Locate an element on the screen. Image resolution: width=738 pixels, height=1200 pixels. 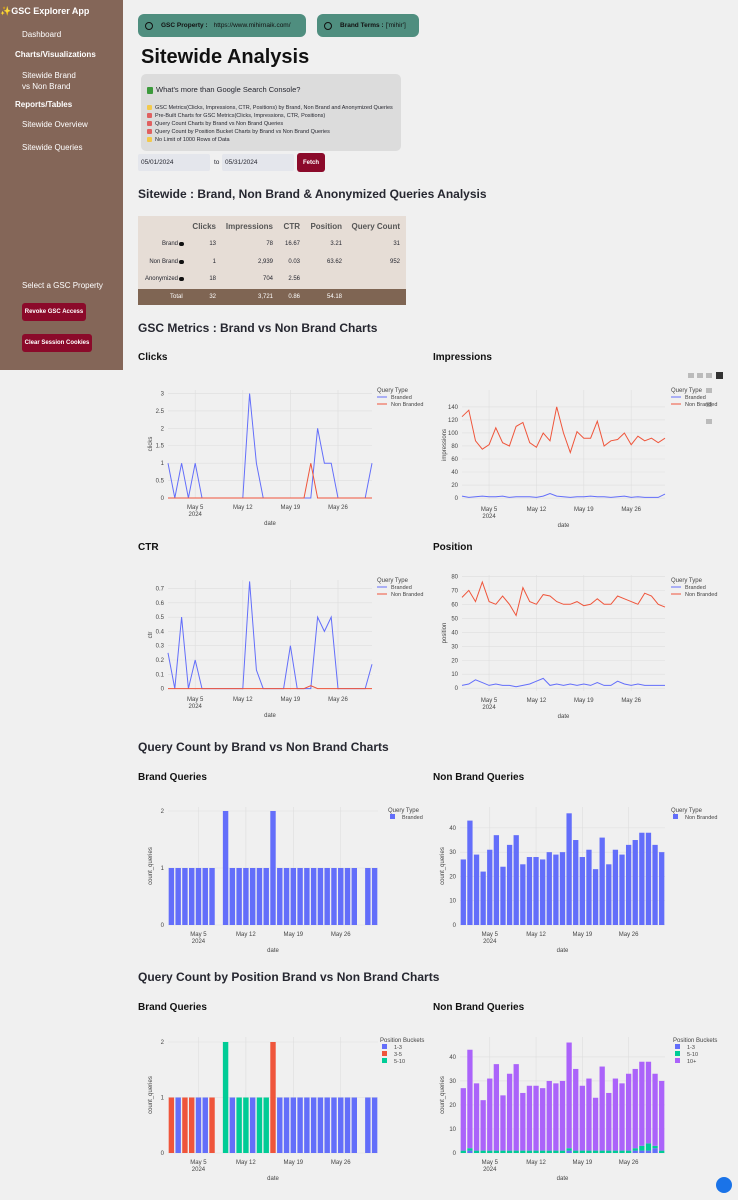
nav-link: Dashboard is located at coordinates (42, 34).